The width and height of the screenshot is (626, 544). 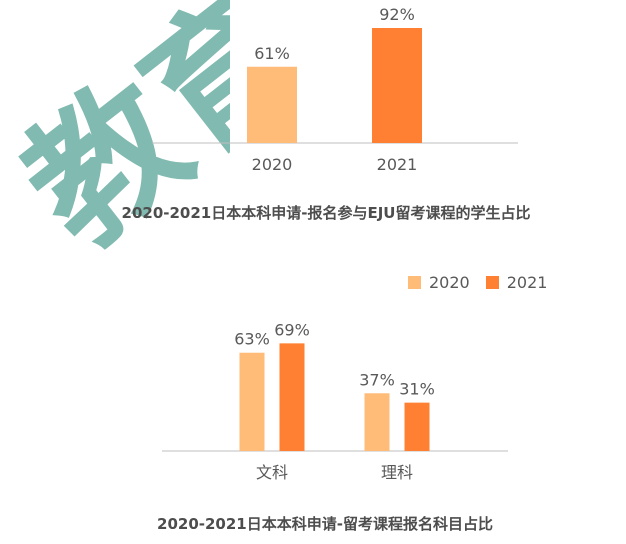 I want to click on chart1-title: 2020-2021日本本科申请-报名参与EJU留考课程的学生占比, so click(x=326, y=213).